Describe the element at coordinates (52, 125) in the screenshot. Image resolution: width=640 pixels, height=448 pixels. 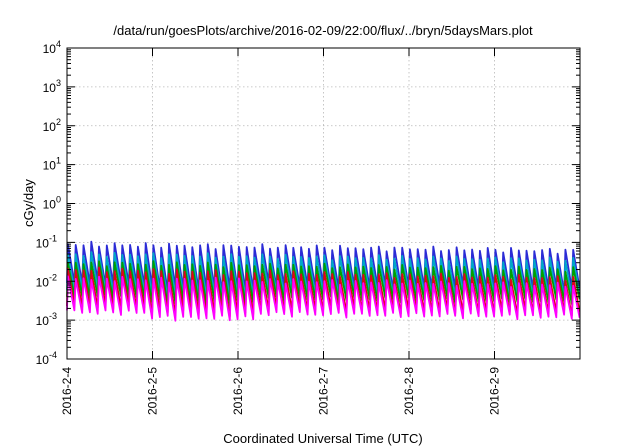
I see `y-tick-label: 10²` at that location.